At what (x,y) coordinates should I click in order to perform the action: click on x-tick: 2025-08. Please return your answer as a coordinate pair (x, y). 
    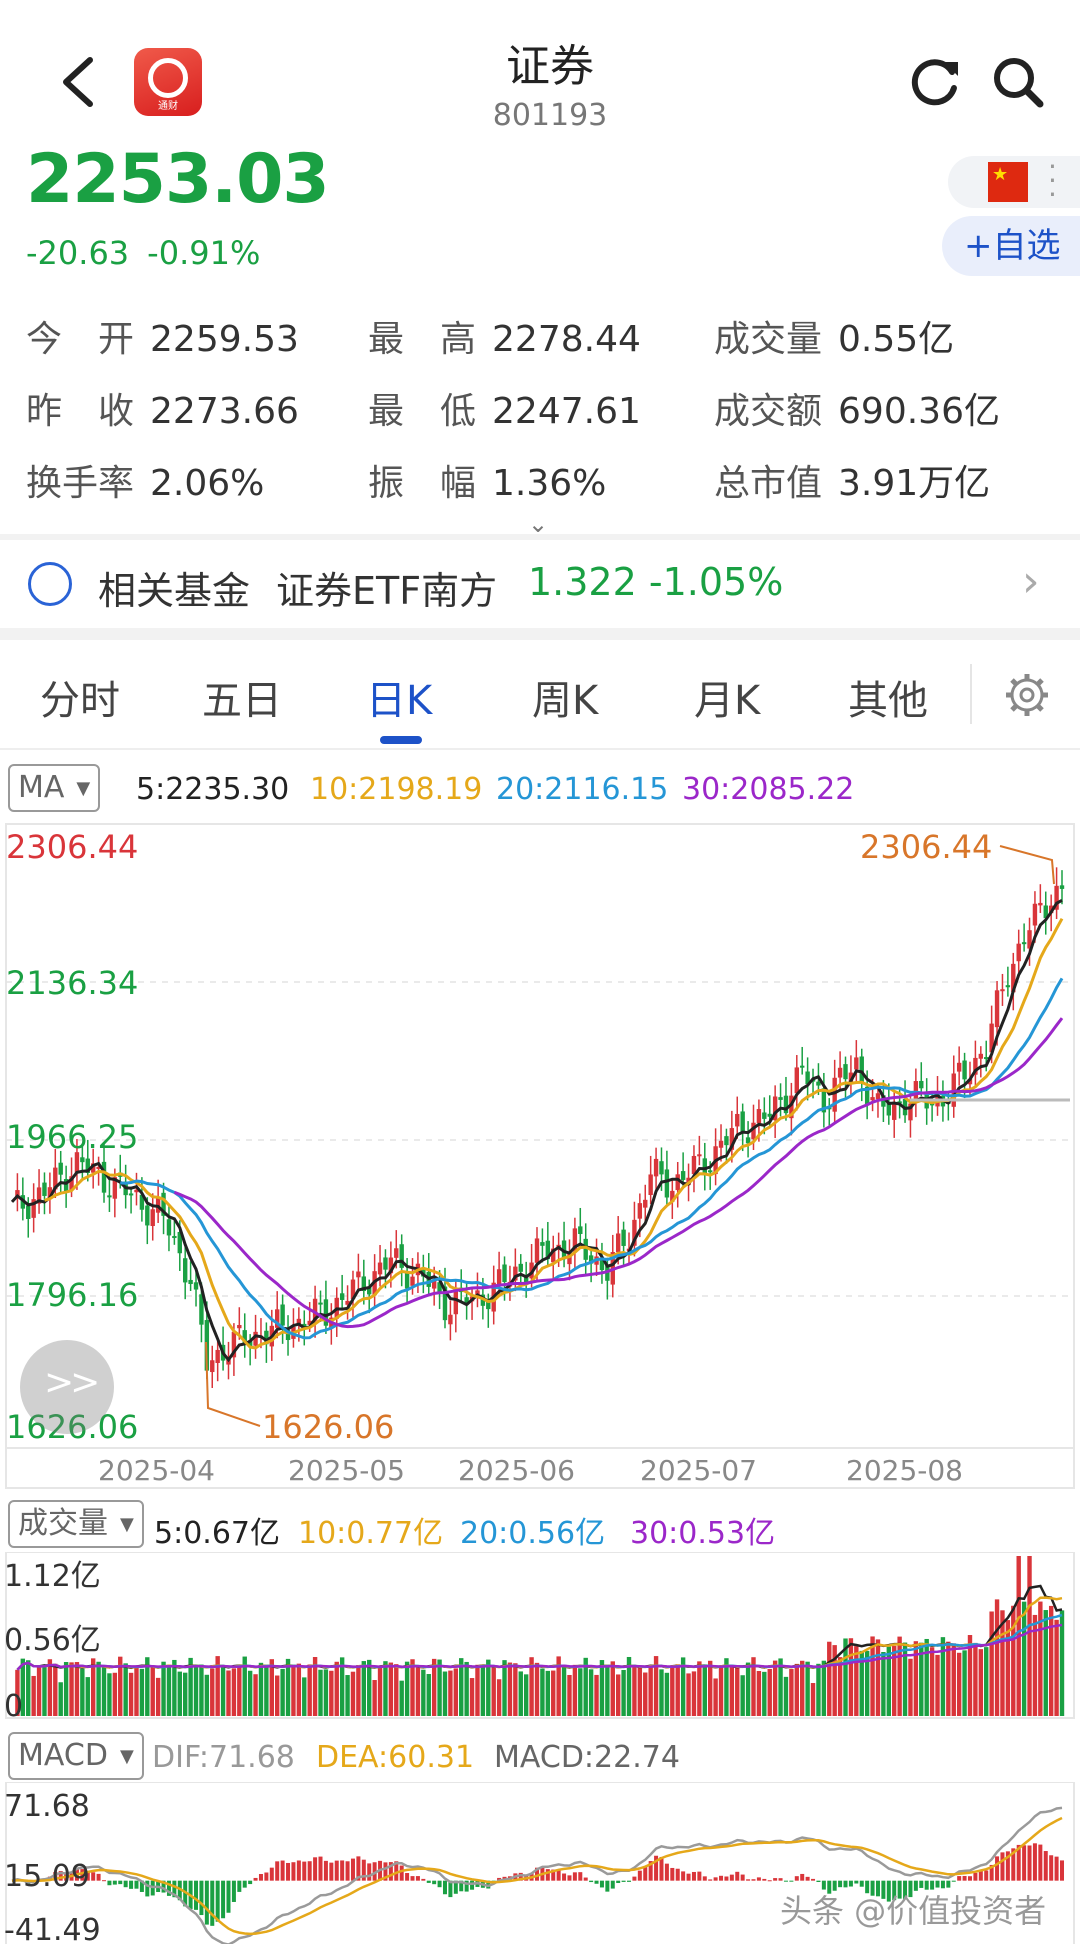
    Looking at the image, I should click on (904, 1470).